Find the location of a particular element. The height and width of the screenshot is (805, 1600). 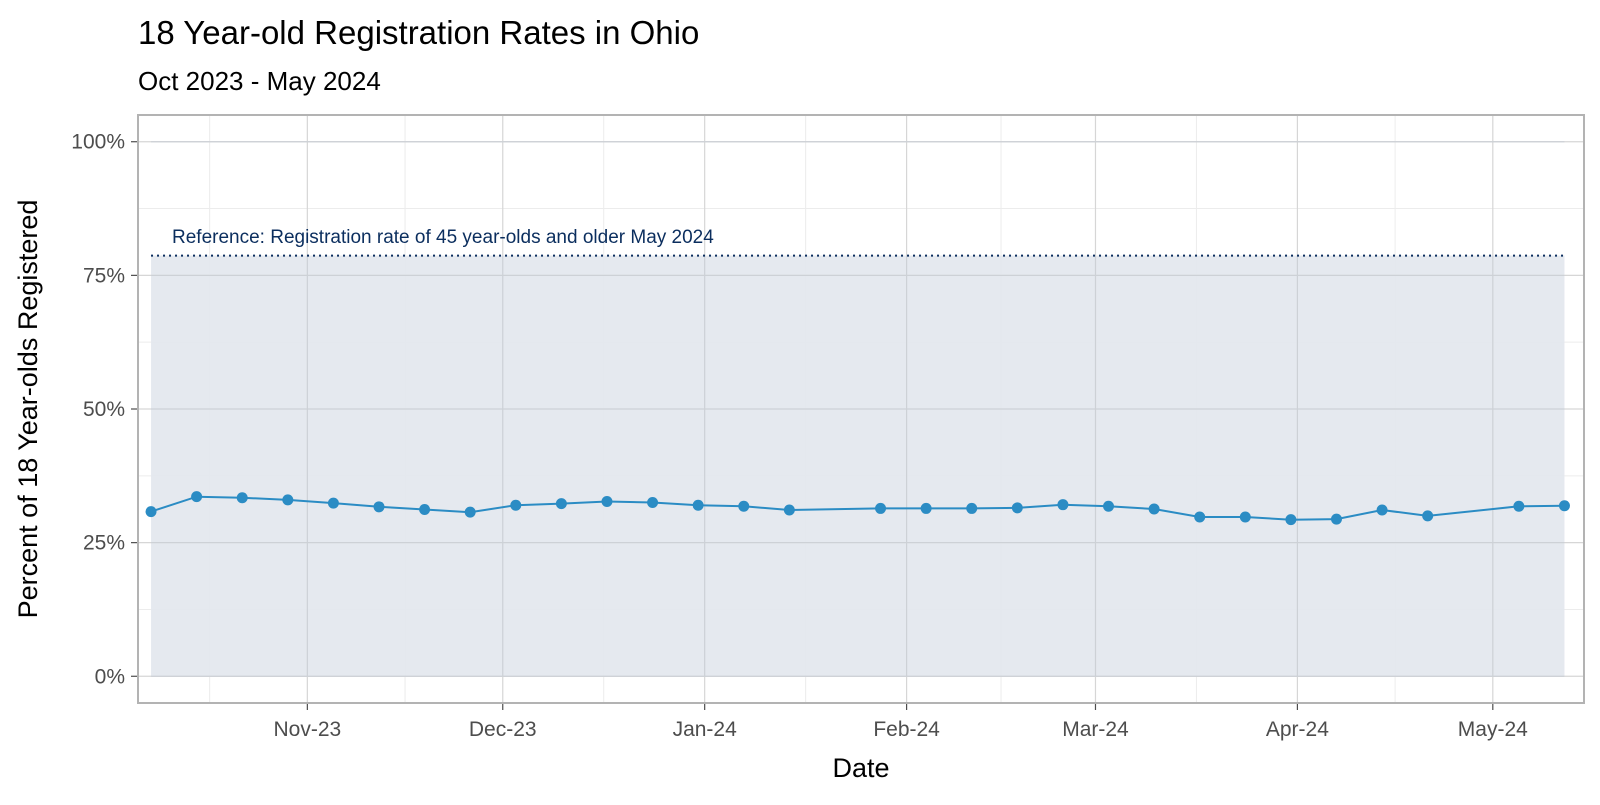

chart-subtitle: Oct 2023 - May 2024 is located at coordinates (259, 81).